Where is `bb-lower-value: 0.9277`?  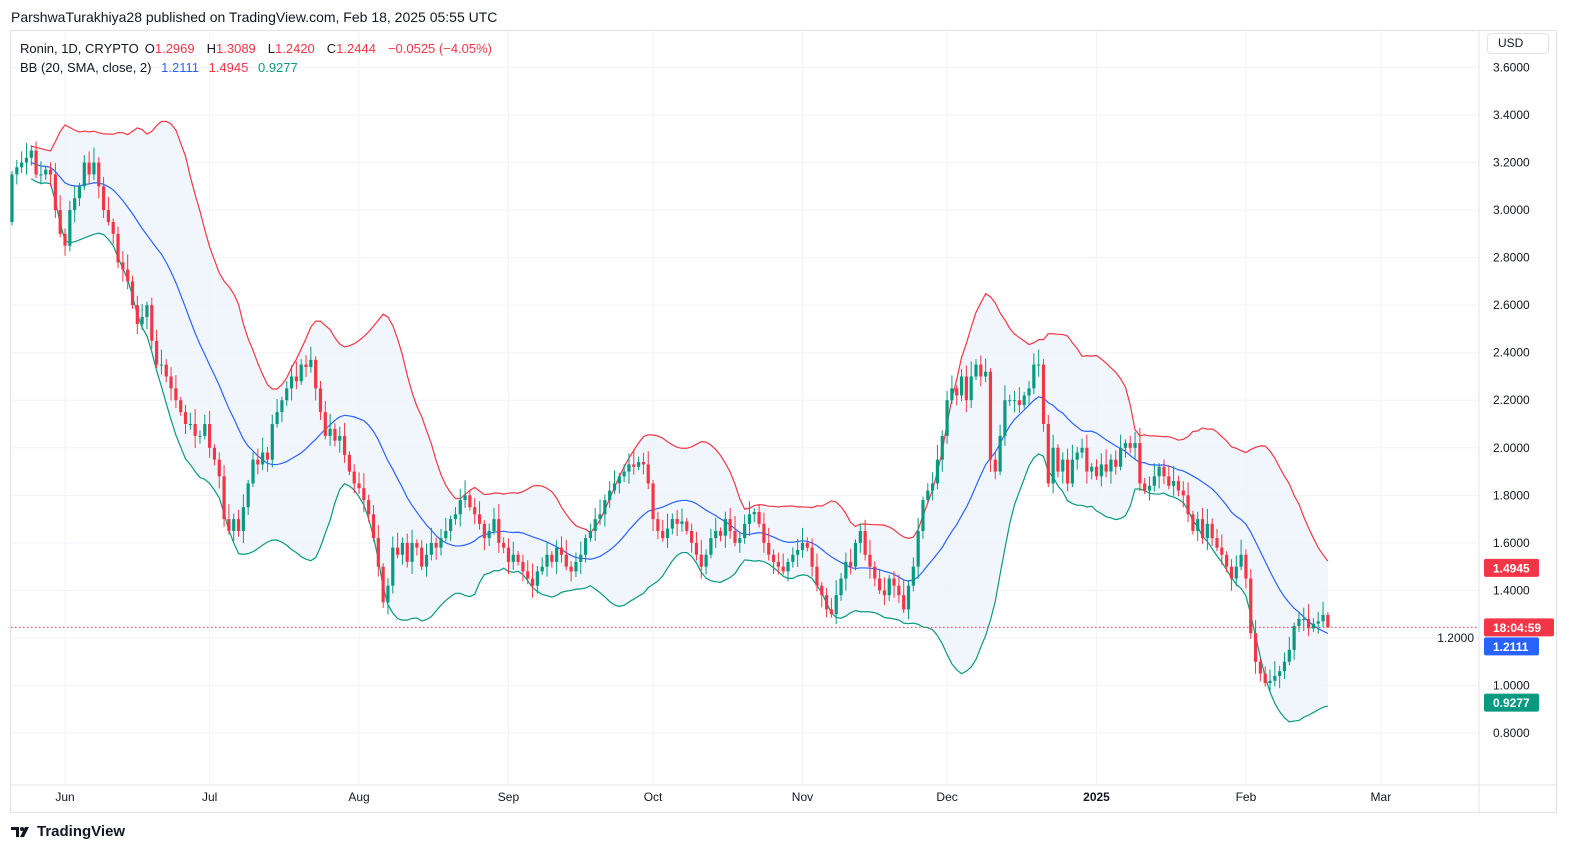 bb-lower-value: 0.9277 is located at coordinates (277, 67).